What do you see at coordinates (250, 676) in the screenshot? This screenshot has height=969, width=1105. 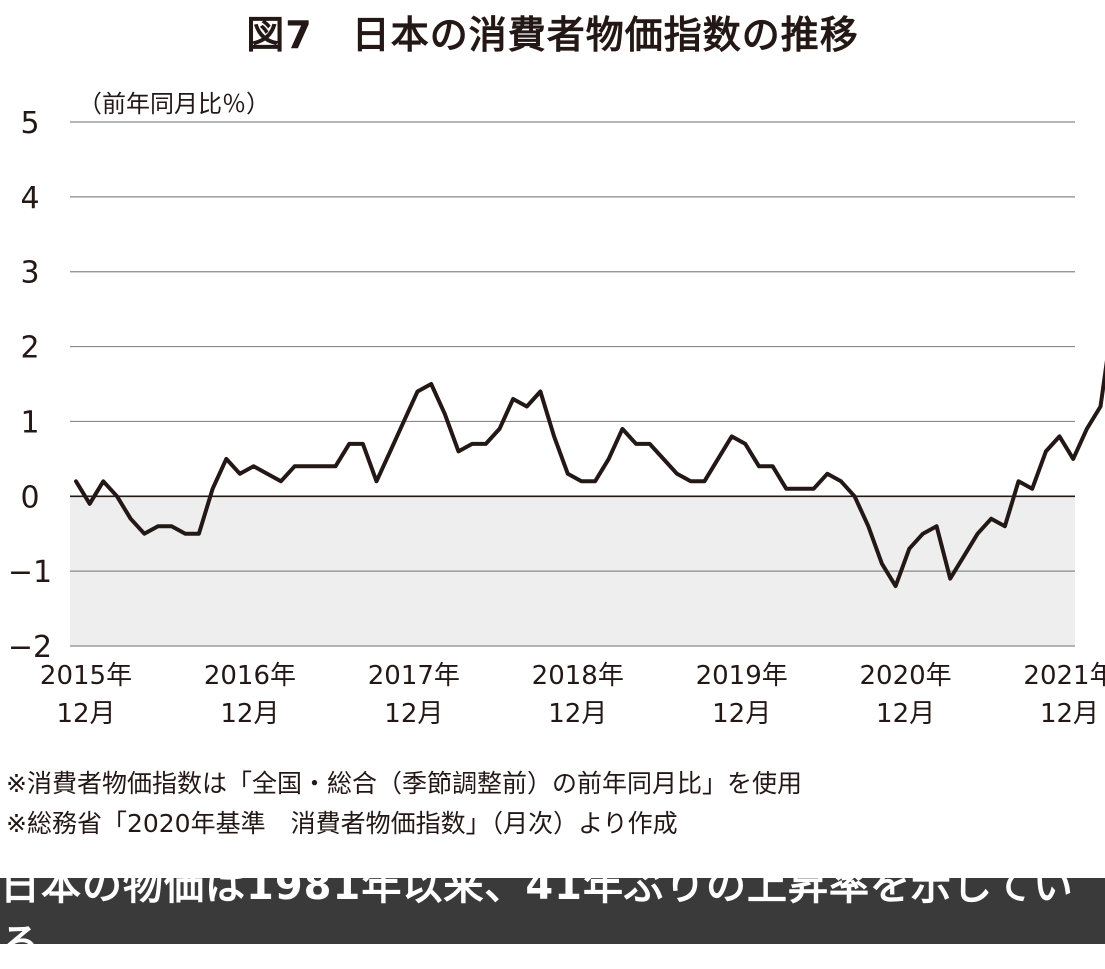 I see `x-tick-year-label: 2016年` at bounding box center [250, 676].